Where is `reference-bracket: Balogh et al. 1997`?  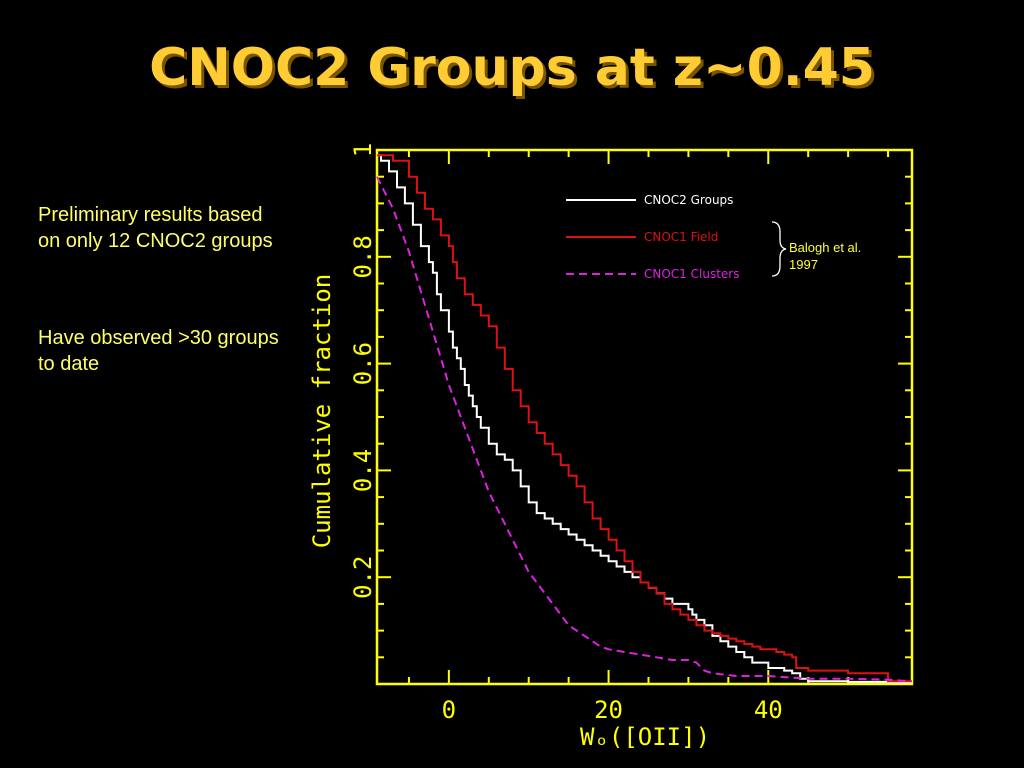
reference-bracket: Balogh et al. 1997 is located at coordinates (818, 249).